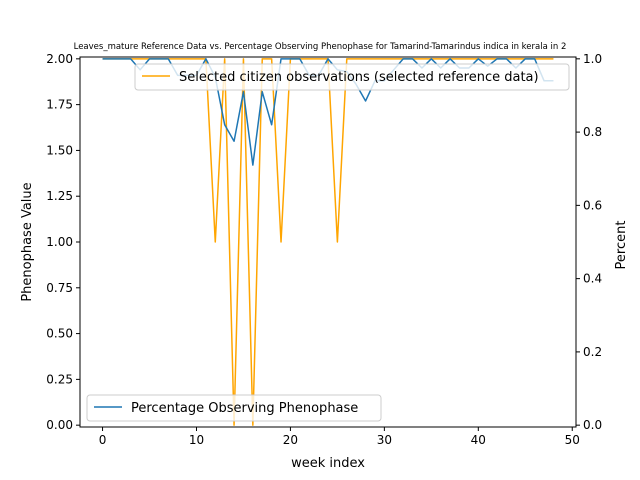 The height and width of the screenshot is (480, 640). Describe the element at coordinates (27, 241) in the screenshot. I see `left-y-axis-label: Phenophase Value` at that location.